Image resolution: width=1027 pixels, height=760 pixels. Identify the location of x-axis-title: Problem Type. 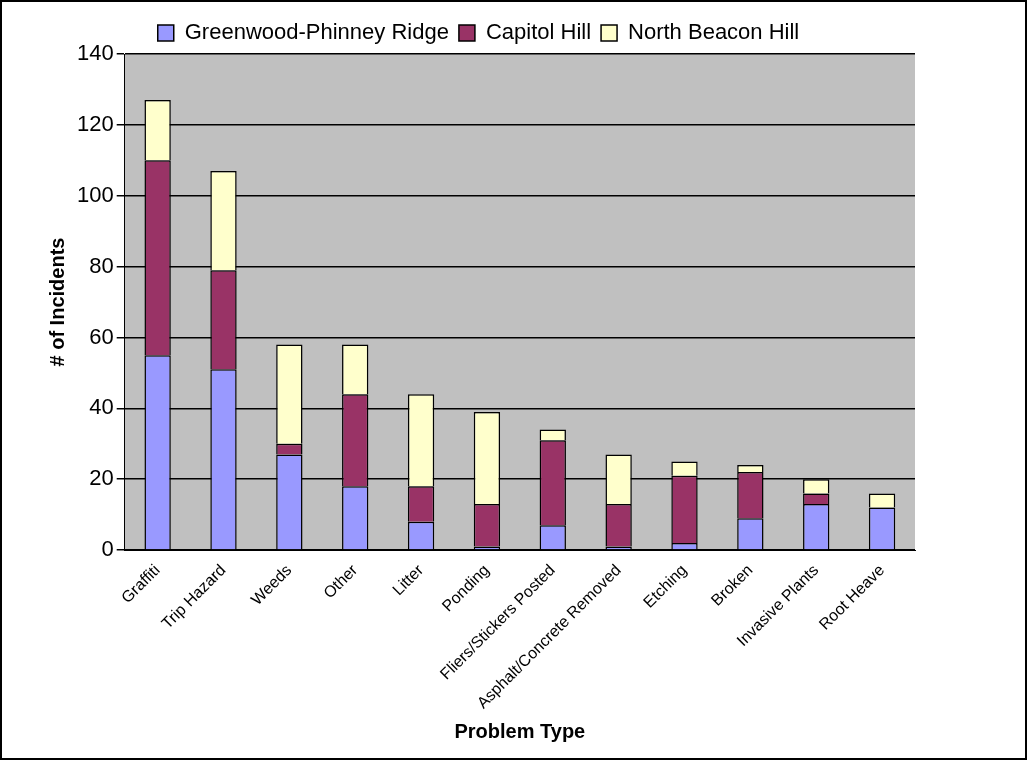
(520, 730).